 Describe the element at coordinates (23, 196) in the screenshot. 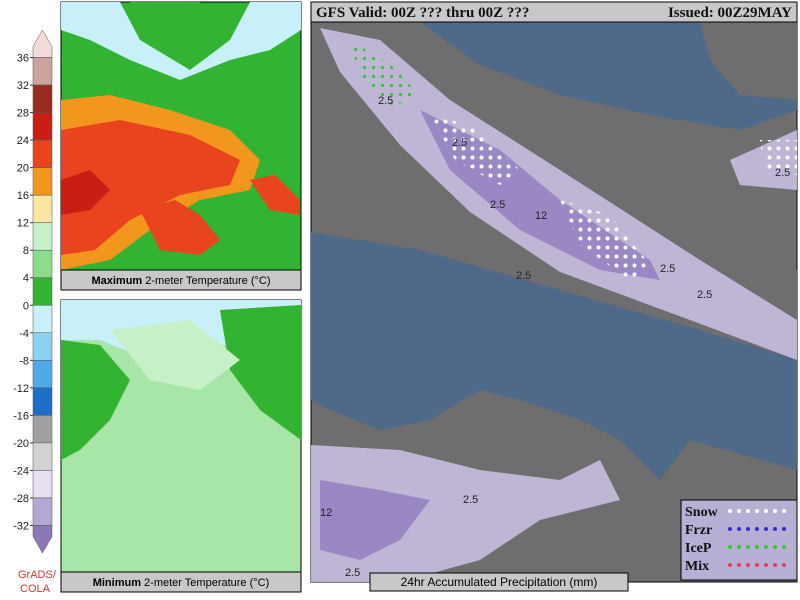

I see `colorbar-tick-label: 16` at that location.